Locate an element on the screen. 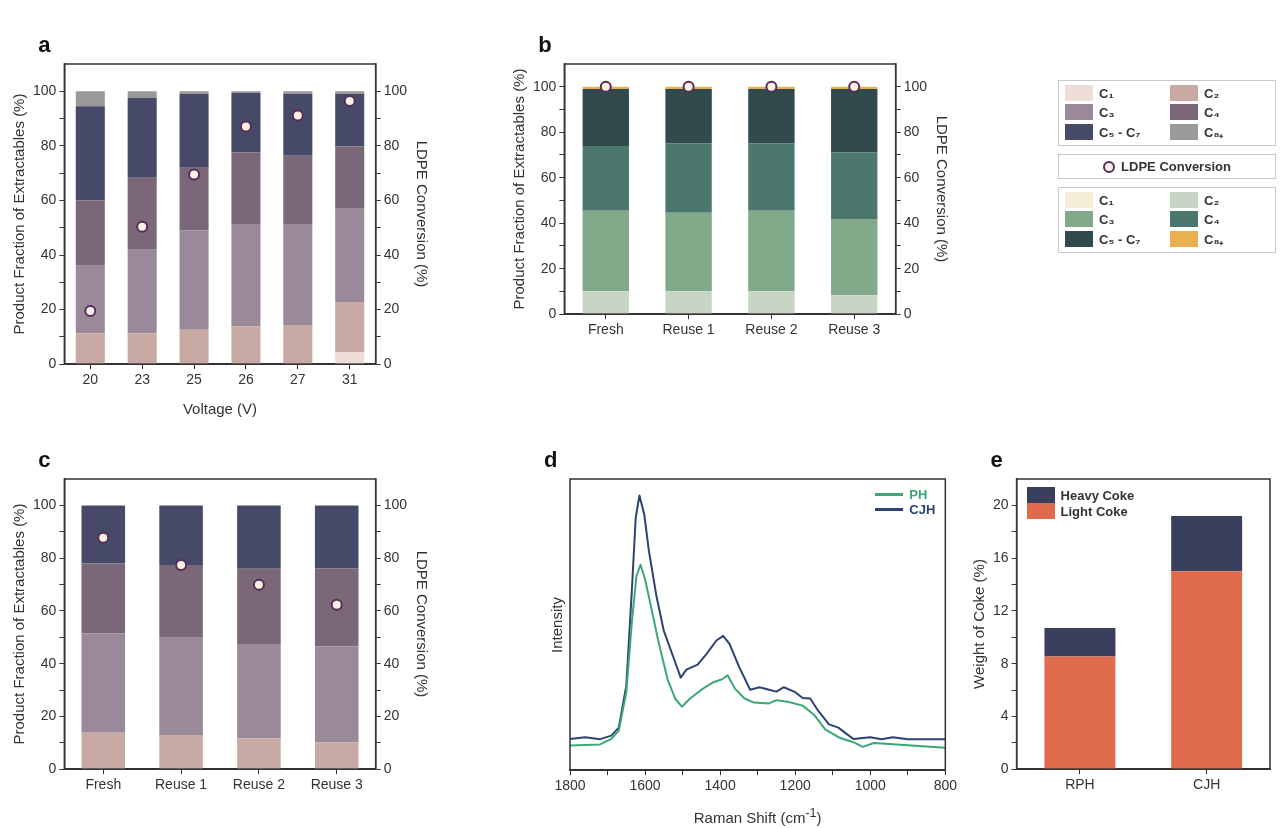 This screenshot has height=828, width=1281. y-tick-label: 4 is located at coordinates (1004, 715).